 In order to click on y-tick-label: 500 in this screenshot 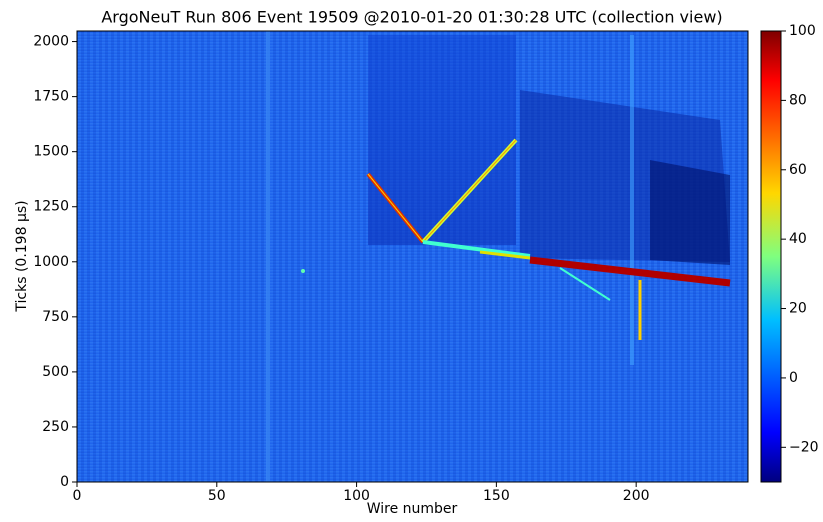, I will do `click(55, 372)`.